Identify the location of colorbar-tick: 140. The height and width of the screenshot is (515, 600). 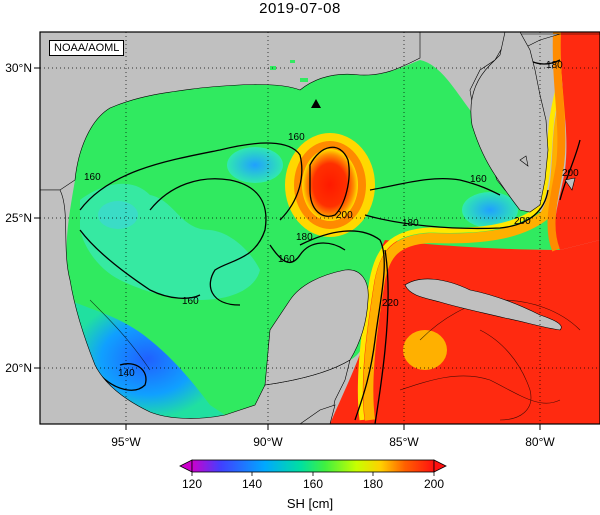
(252, 484).